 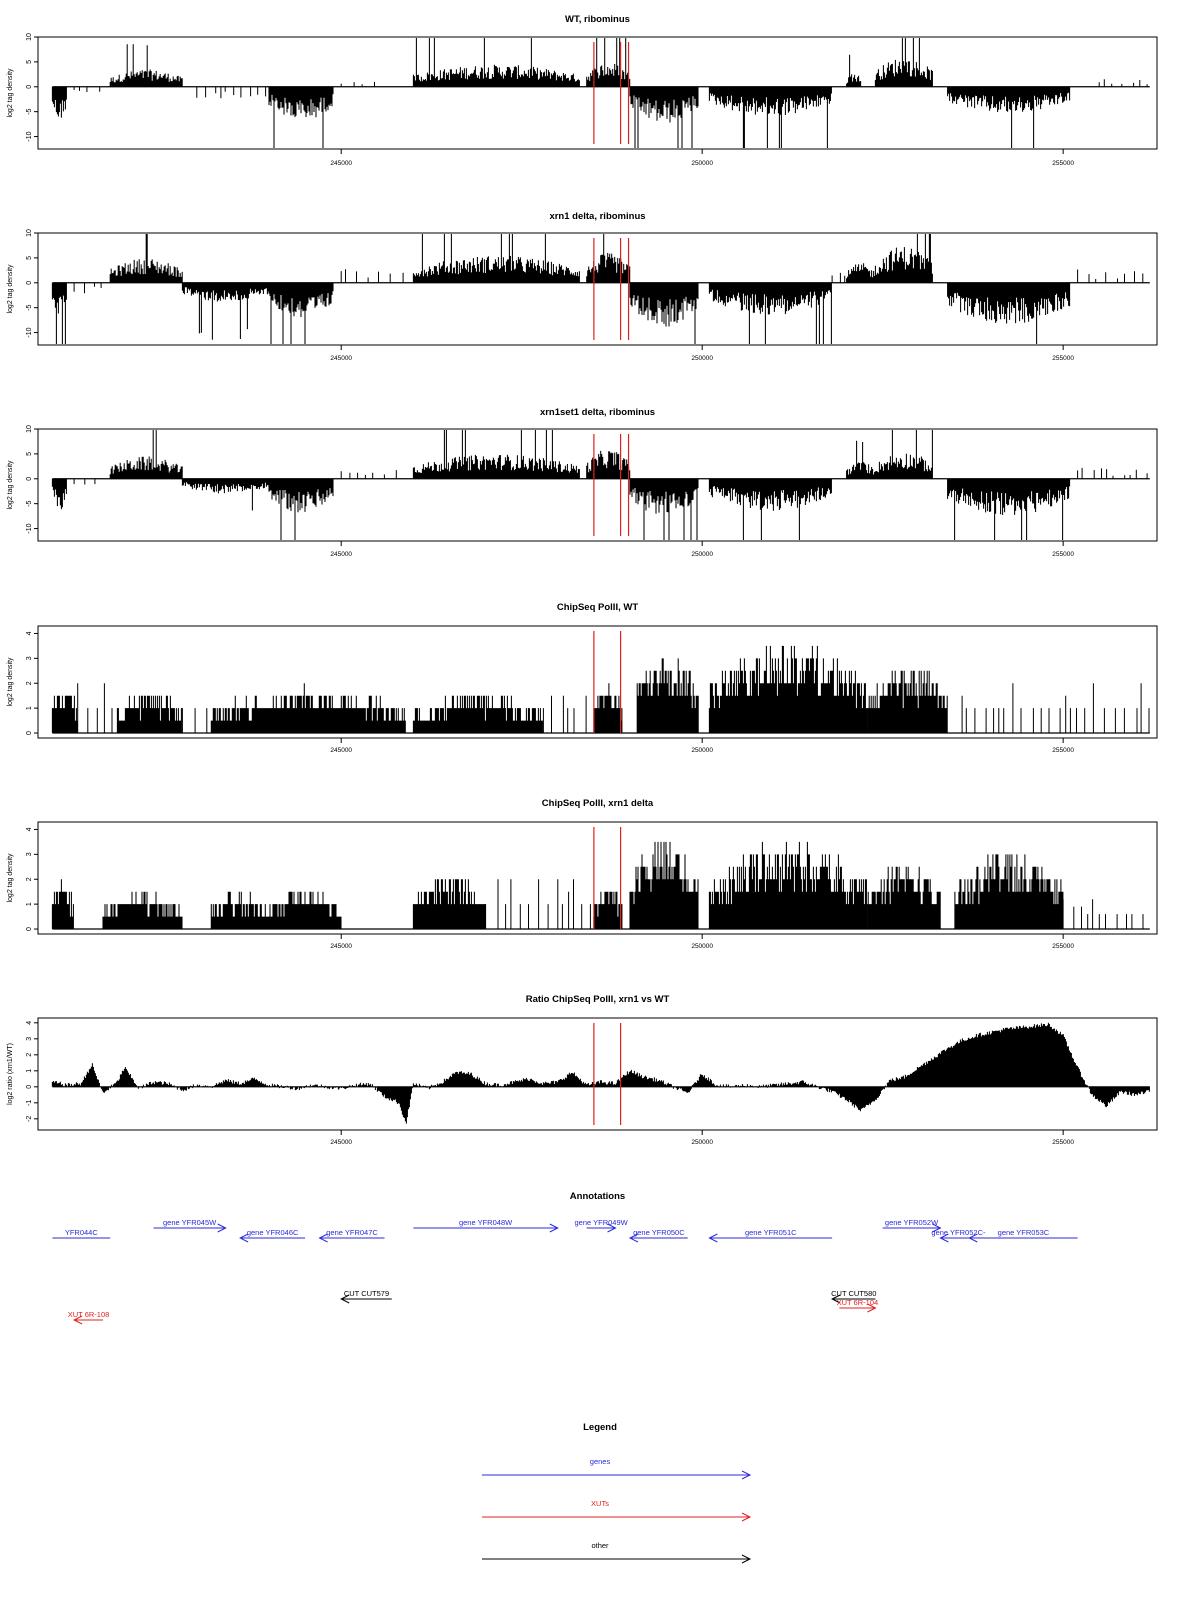 I want to click on legend-title: Legend, so click(x=600, y=1427).